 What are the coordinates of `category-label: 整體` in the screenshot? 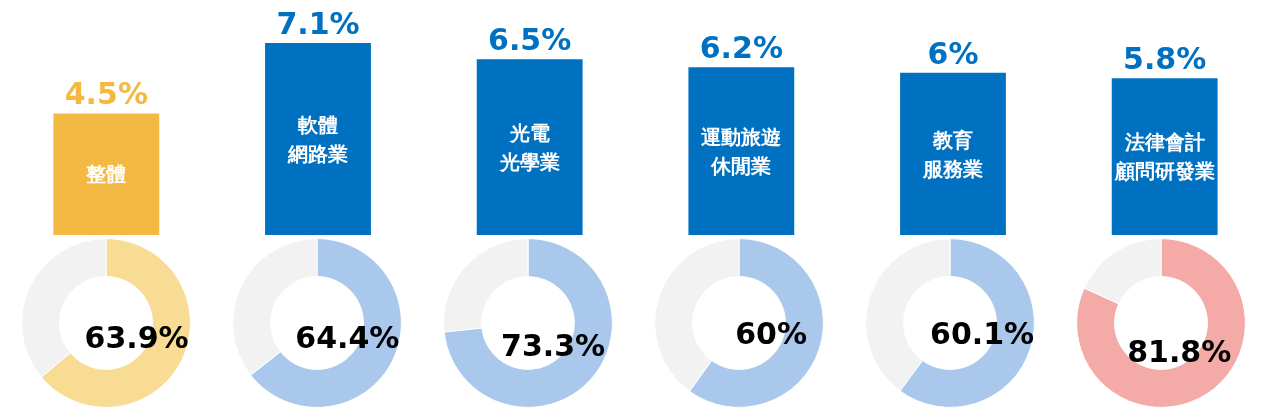 It's located at (106, 174).